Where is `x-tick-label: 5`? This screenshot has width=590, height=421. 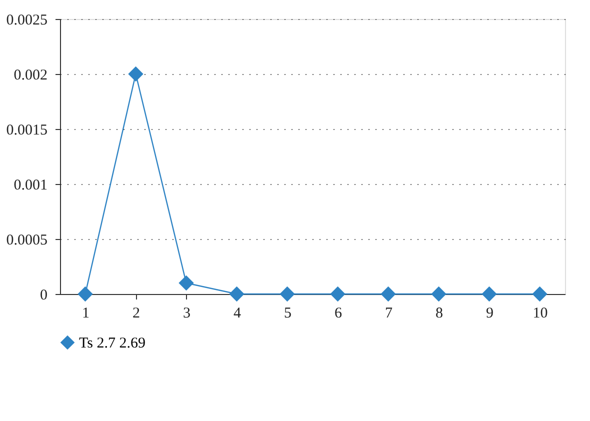
x-tick-label: 5 is located at coordinates (288, 314).